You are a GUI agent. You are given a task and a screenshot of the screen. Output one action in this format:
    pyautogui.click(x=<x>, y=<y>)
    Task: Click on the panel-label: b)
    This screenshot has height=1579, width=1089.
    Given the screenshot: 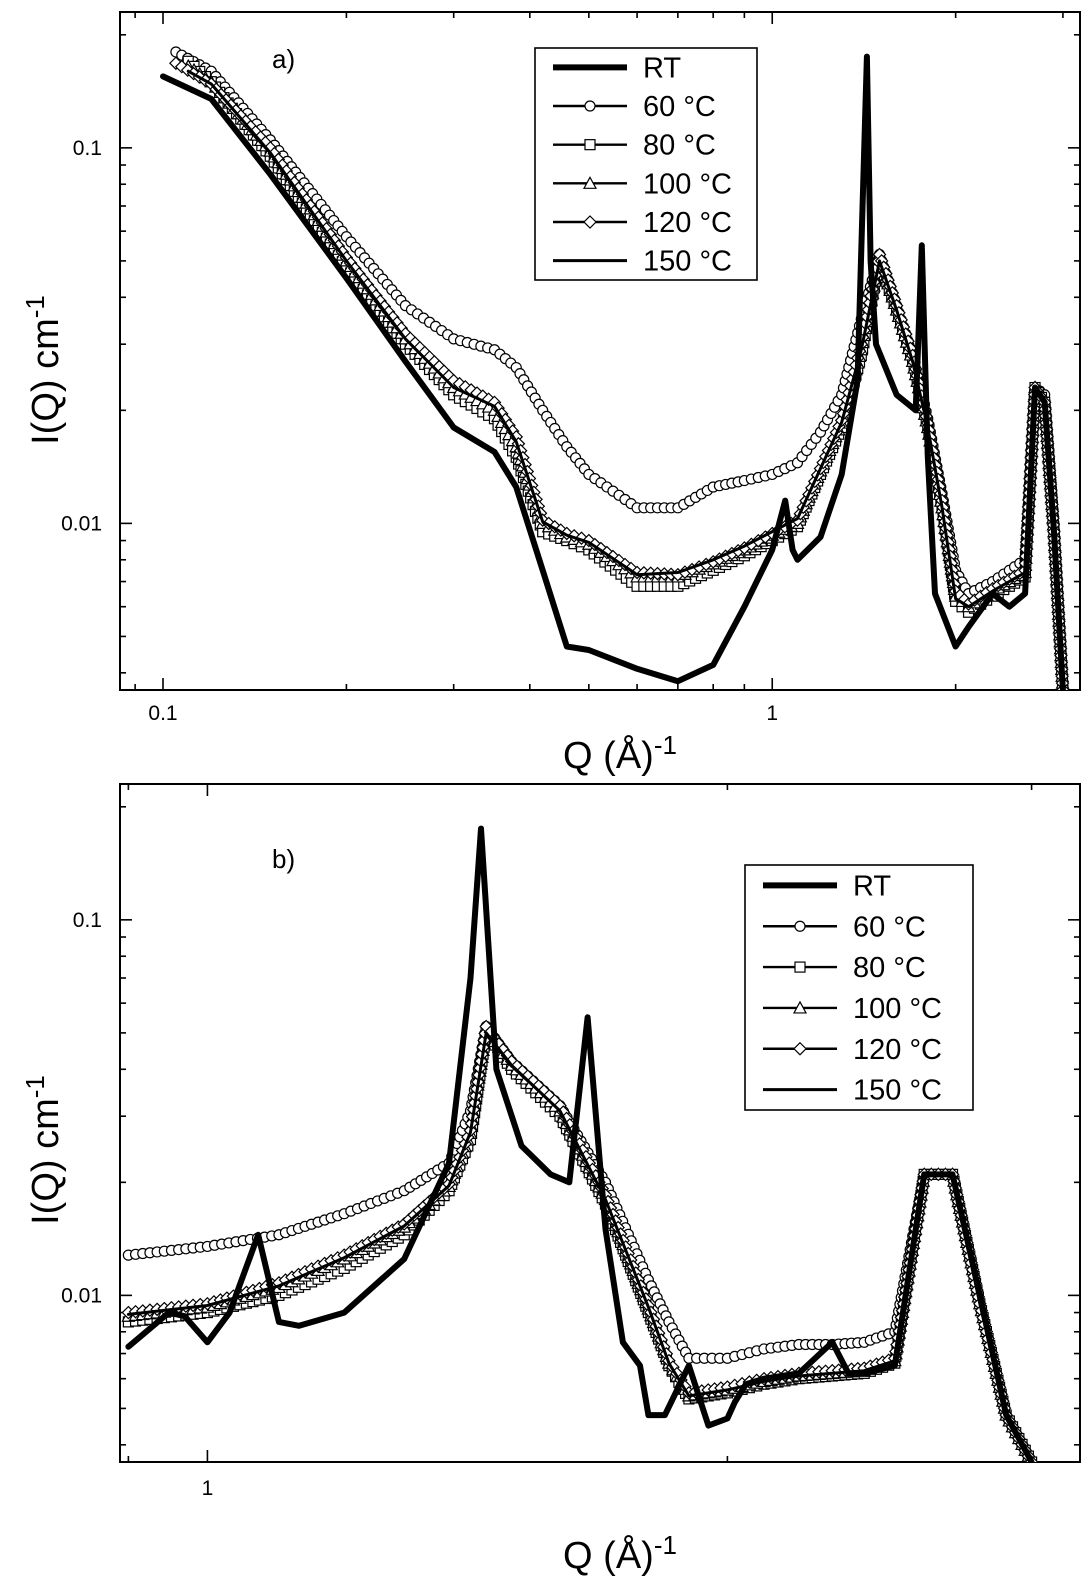 What is the action you would take?
    pyautogui.click(x=283, y=859)
    